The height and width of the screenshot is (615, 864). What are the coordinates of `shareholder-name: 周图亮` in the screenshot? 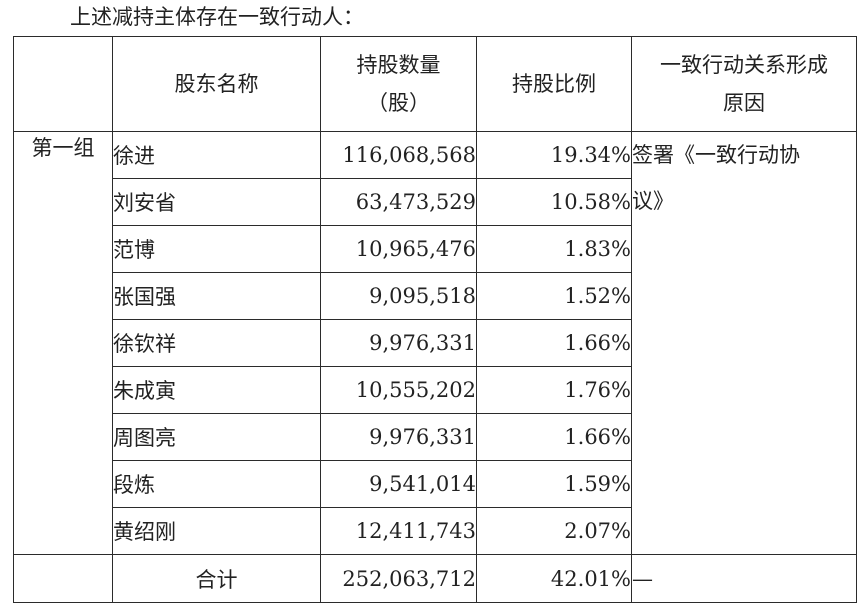 It's located at (216, 437).